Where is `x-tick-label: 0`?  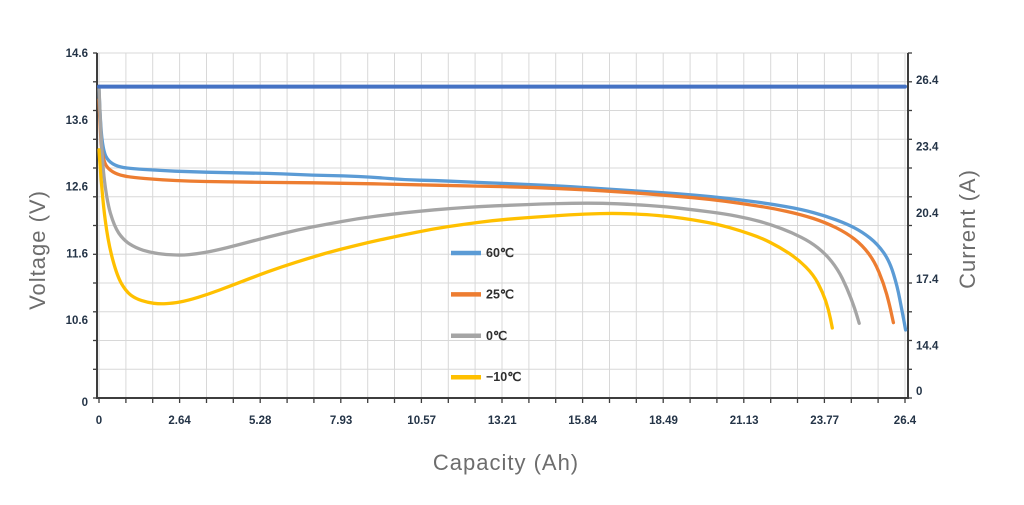
x-tick-label: 0 is located at coordinates (99, 421).